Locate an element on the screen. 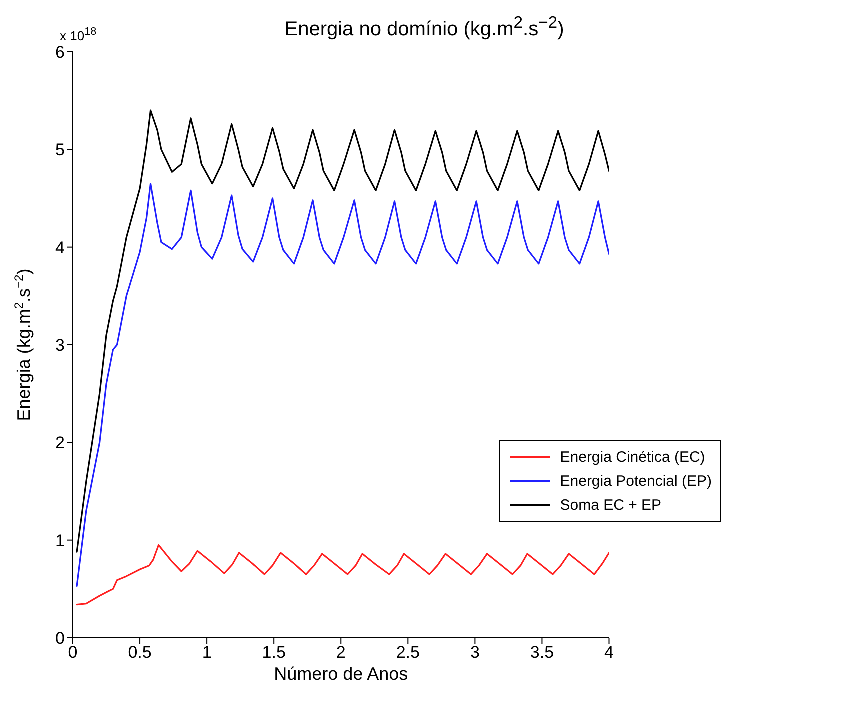 The image size is (849, 712). x-tick-label: 3 is located at coordinates (475, 652).